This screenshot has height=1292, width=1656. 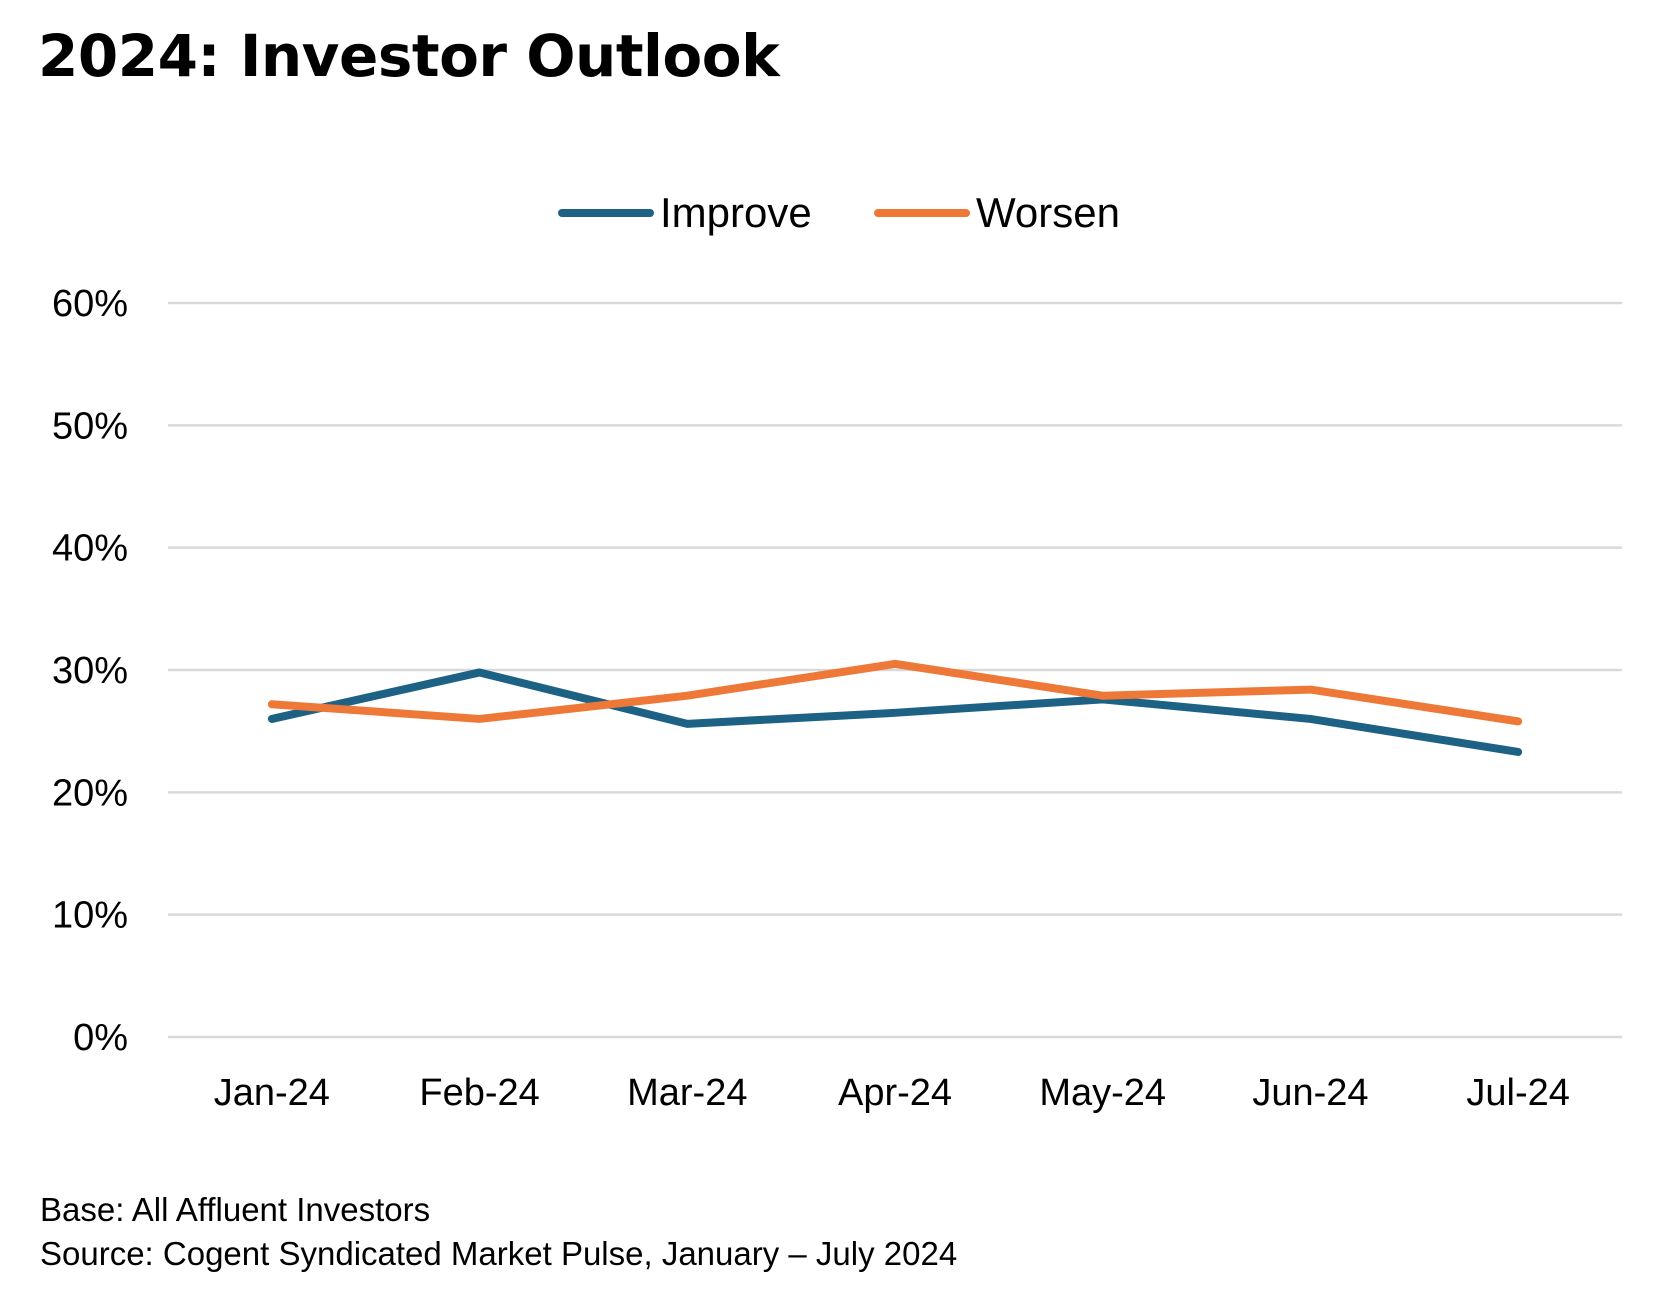 I want to click on legend-label-improve: Improve, so click(x=736, y=212).